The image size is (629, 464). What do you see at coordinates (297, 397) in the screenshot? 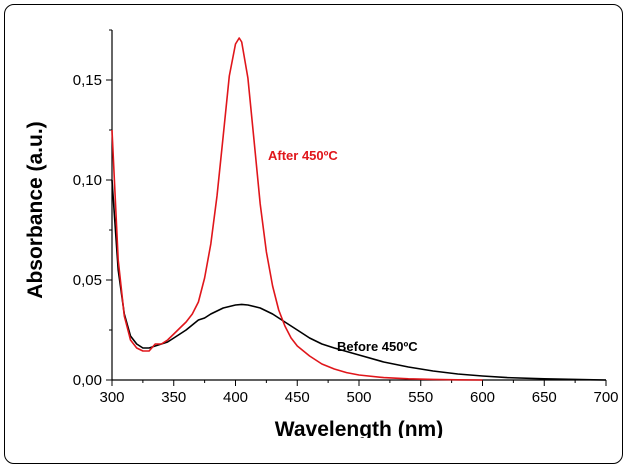
I see `x-tick-label: 450` at bounding box center [297, 397].